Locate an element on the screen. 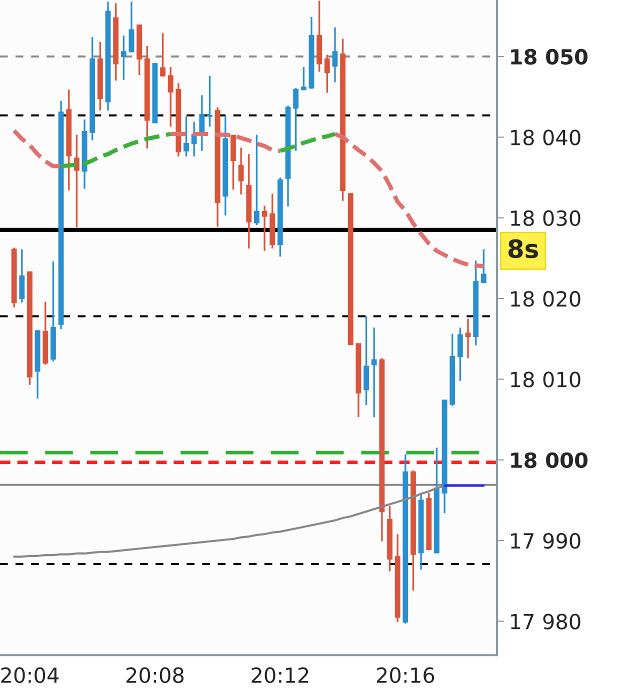 This screenshot has height=694, width=622. y-tick-label: 18 040 is located at coordinates (545, 138).